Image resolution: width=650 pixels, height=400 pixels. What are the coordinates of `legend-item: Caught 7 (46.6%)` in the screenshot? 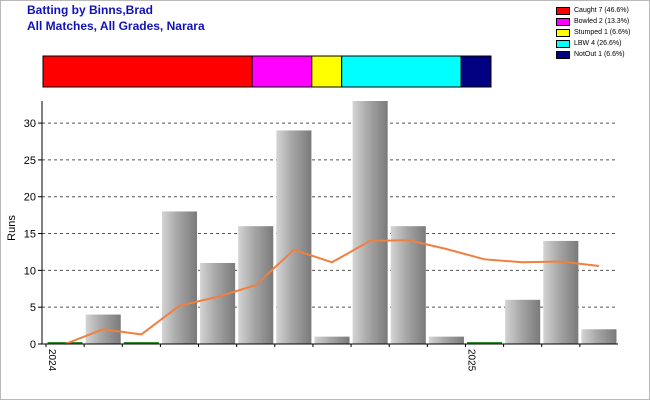 It's located at (602, 10).